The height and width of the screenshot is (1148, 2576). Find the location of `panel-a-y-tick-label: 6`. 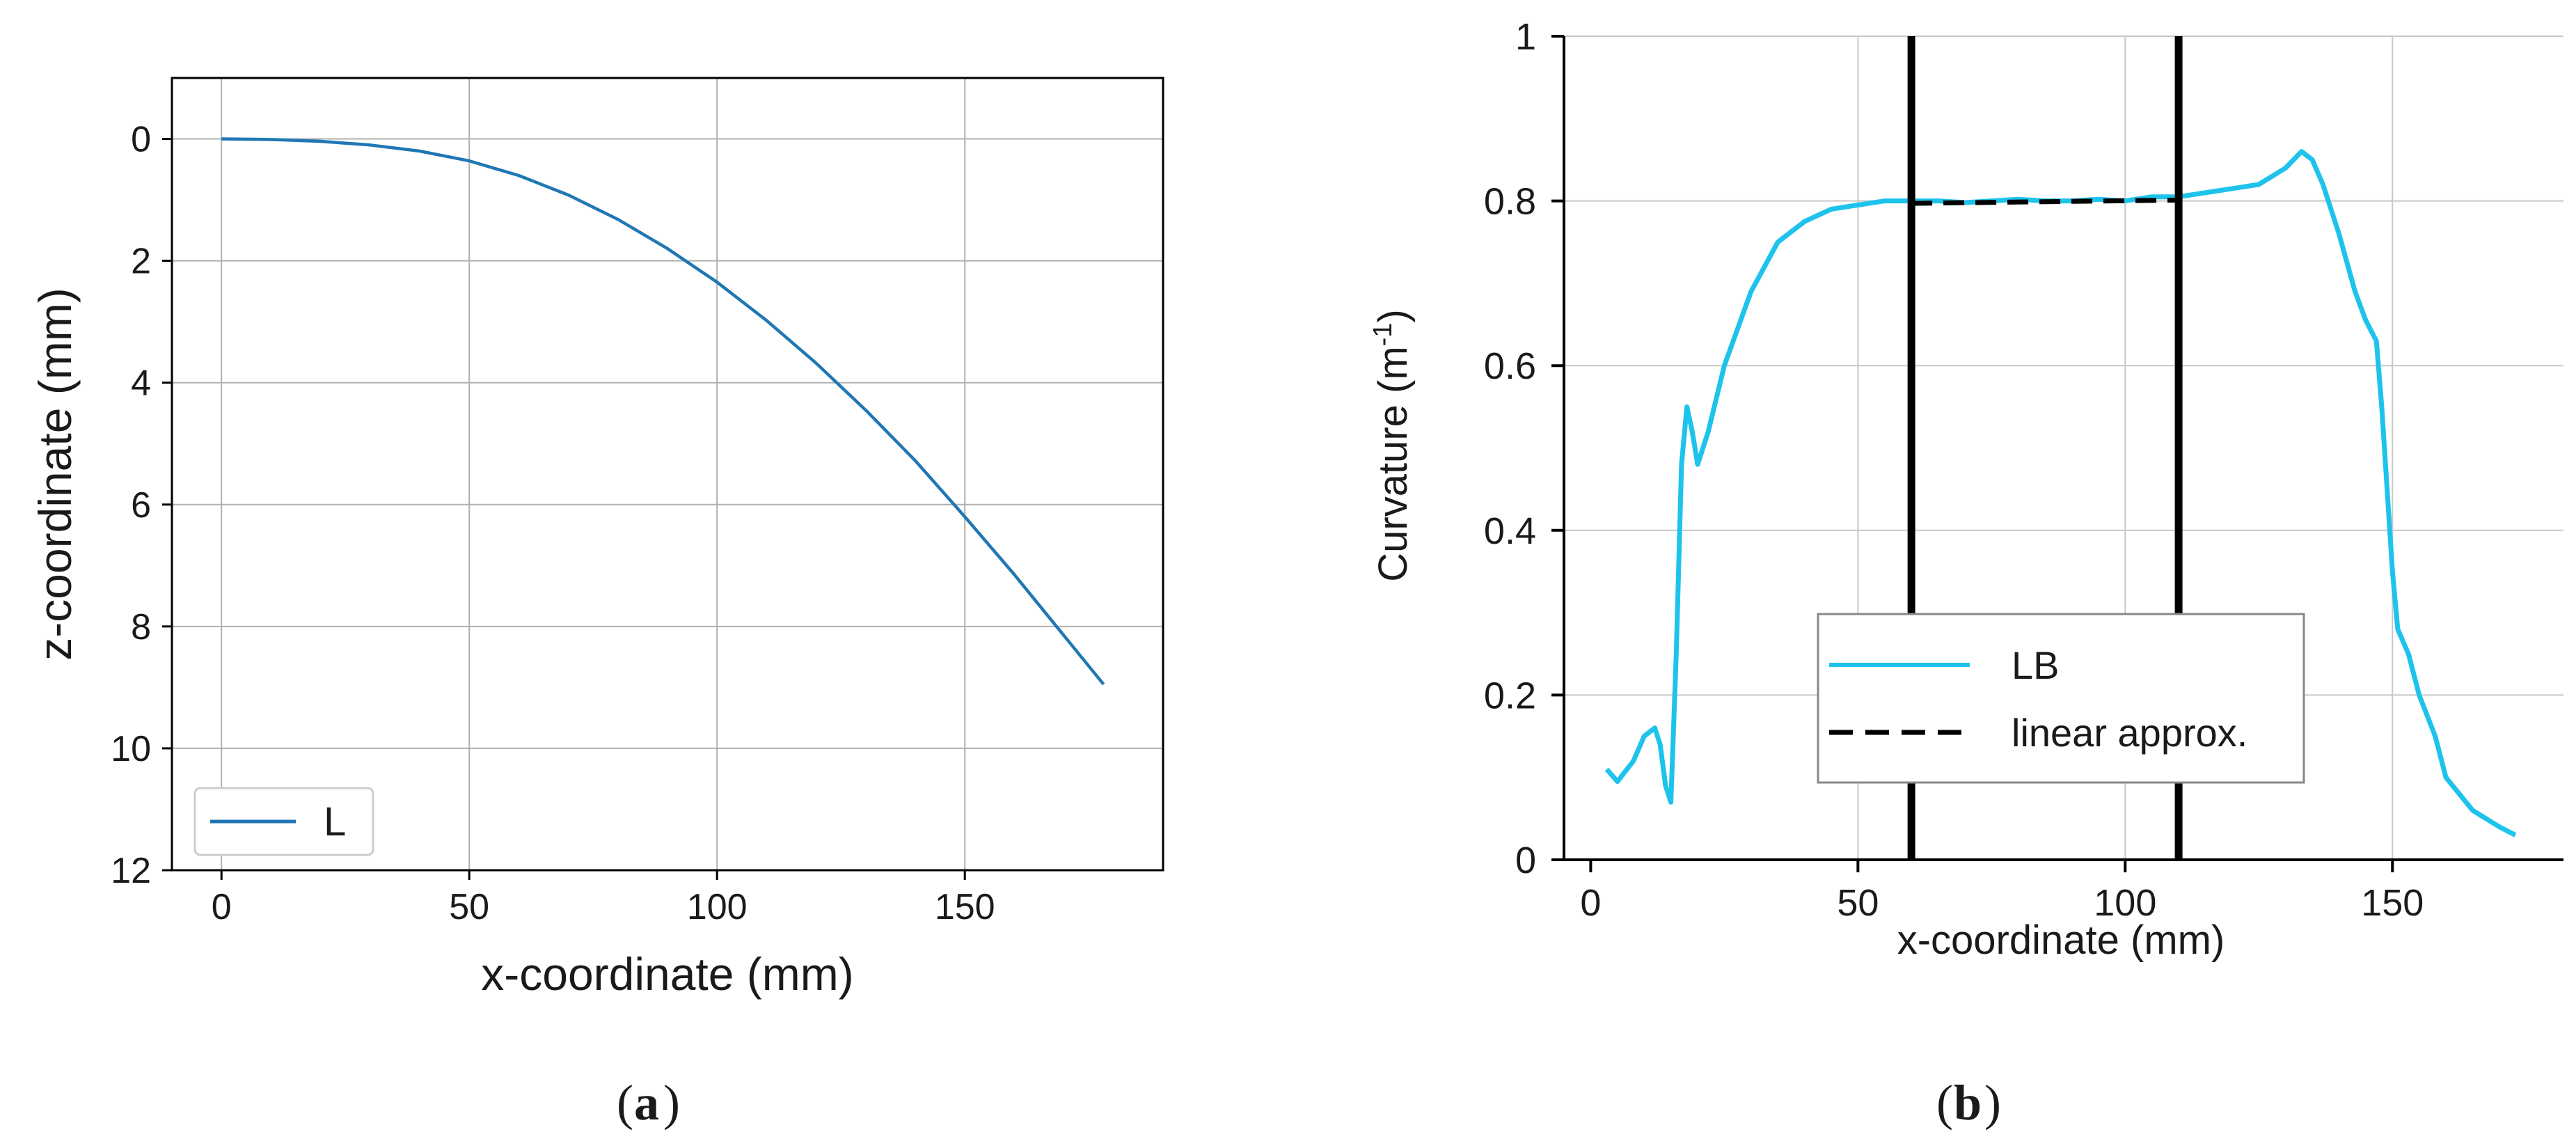

panel-a-y-tick-label: 6 is located at coordinates (141, 505).